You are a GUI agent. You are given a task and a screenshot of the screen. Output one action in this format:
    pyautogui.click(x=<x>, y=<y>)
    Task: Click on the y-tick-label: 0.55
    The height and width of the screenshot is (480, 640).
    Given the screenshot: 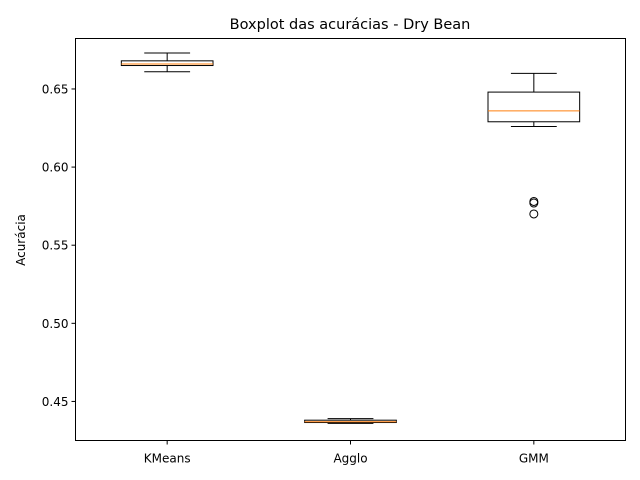 What is the action you would take?
    pyautogui.click(x=55, y=246)
    